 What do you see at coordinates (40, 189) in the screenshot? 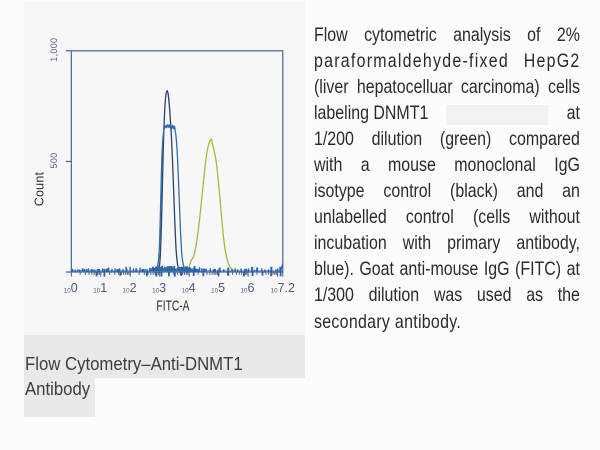
I see `svg-text: Count` at bounding box center [40, 189].